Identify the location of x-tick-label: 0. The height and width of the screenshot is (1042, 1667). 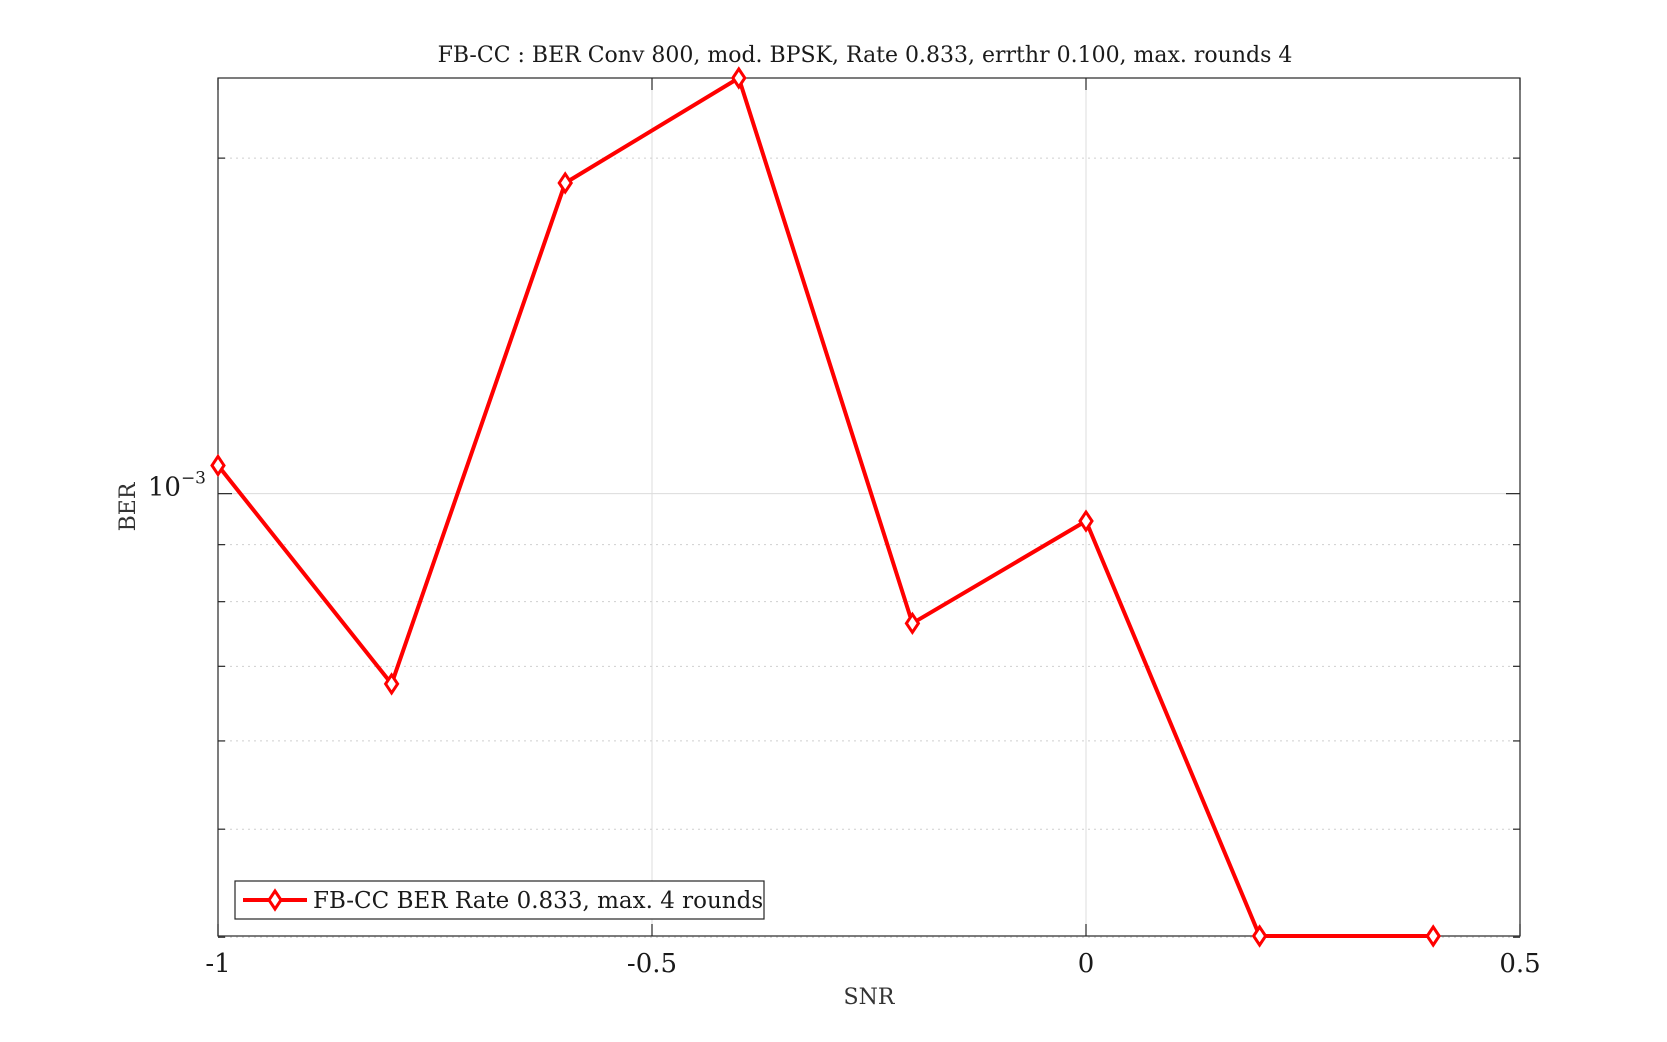
(1086, 964).